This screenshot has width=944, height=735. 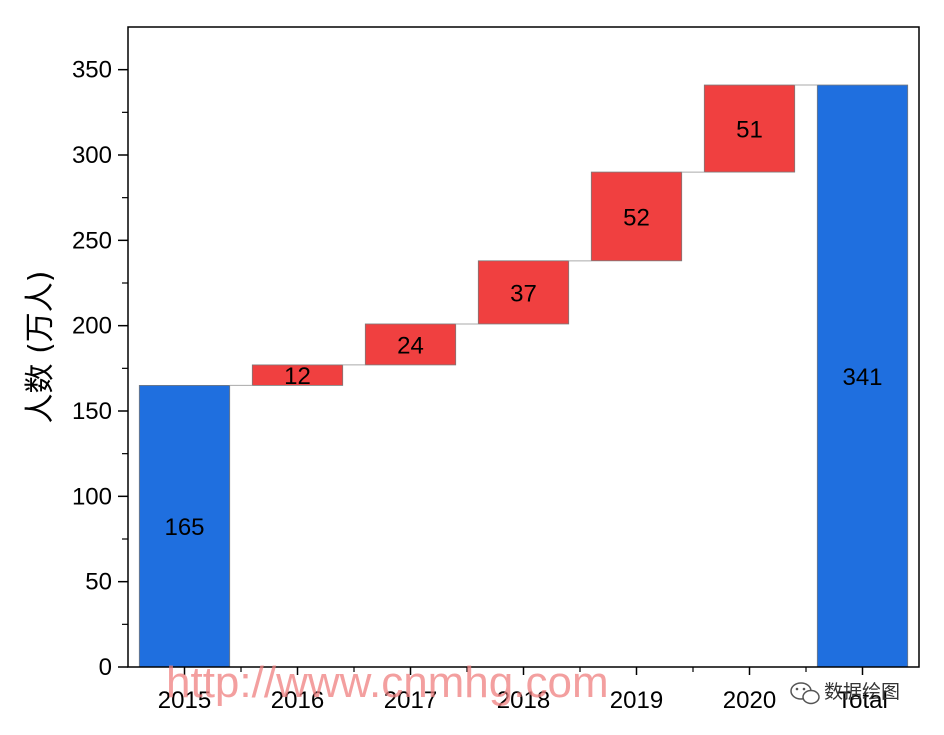 I want to click on y-tick-label-150: 150, so click(x=92, y=411).